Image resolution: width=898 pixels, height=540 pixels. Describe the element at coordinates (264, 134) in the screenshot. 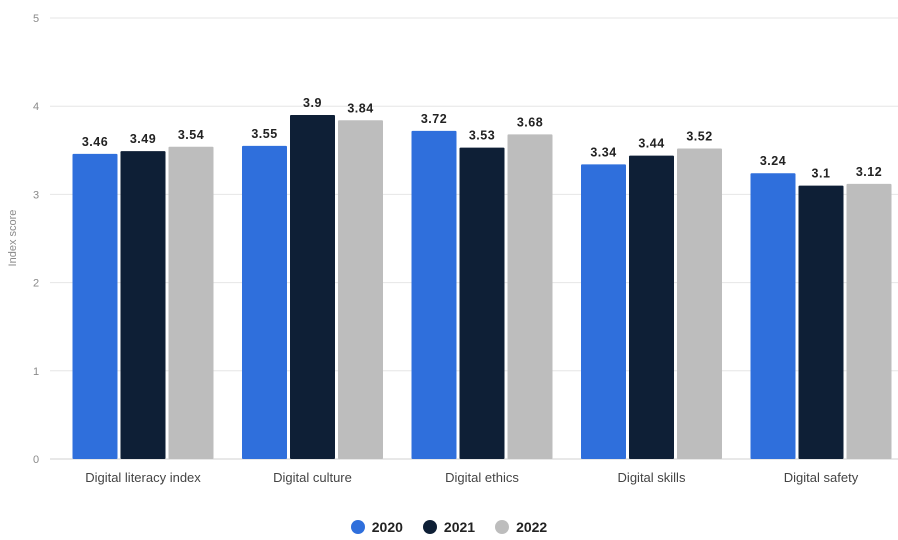

I see `data-label: 3.55` at that location.